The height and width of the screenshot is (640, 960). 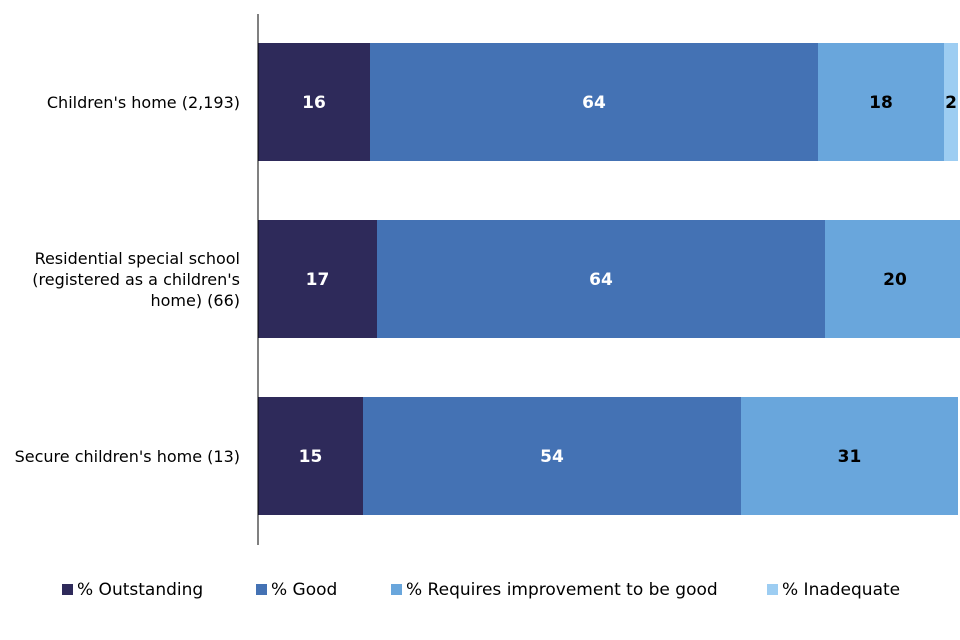 I want to click on data-label: 16, so click(x=314, y=103).